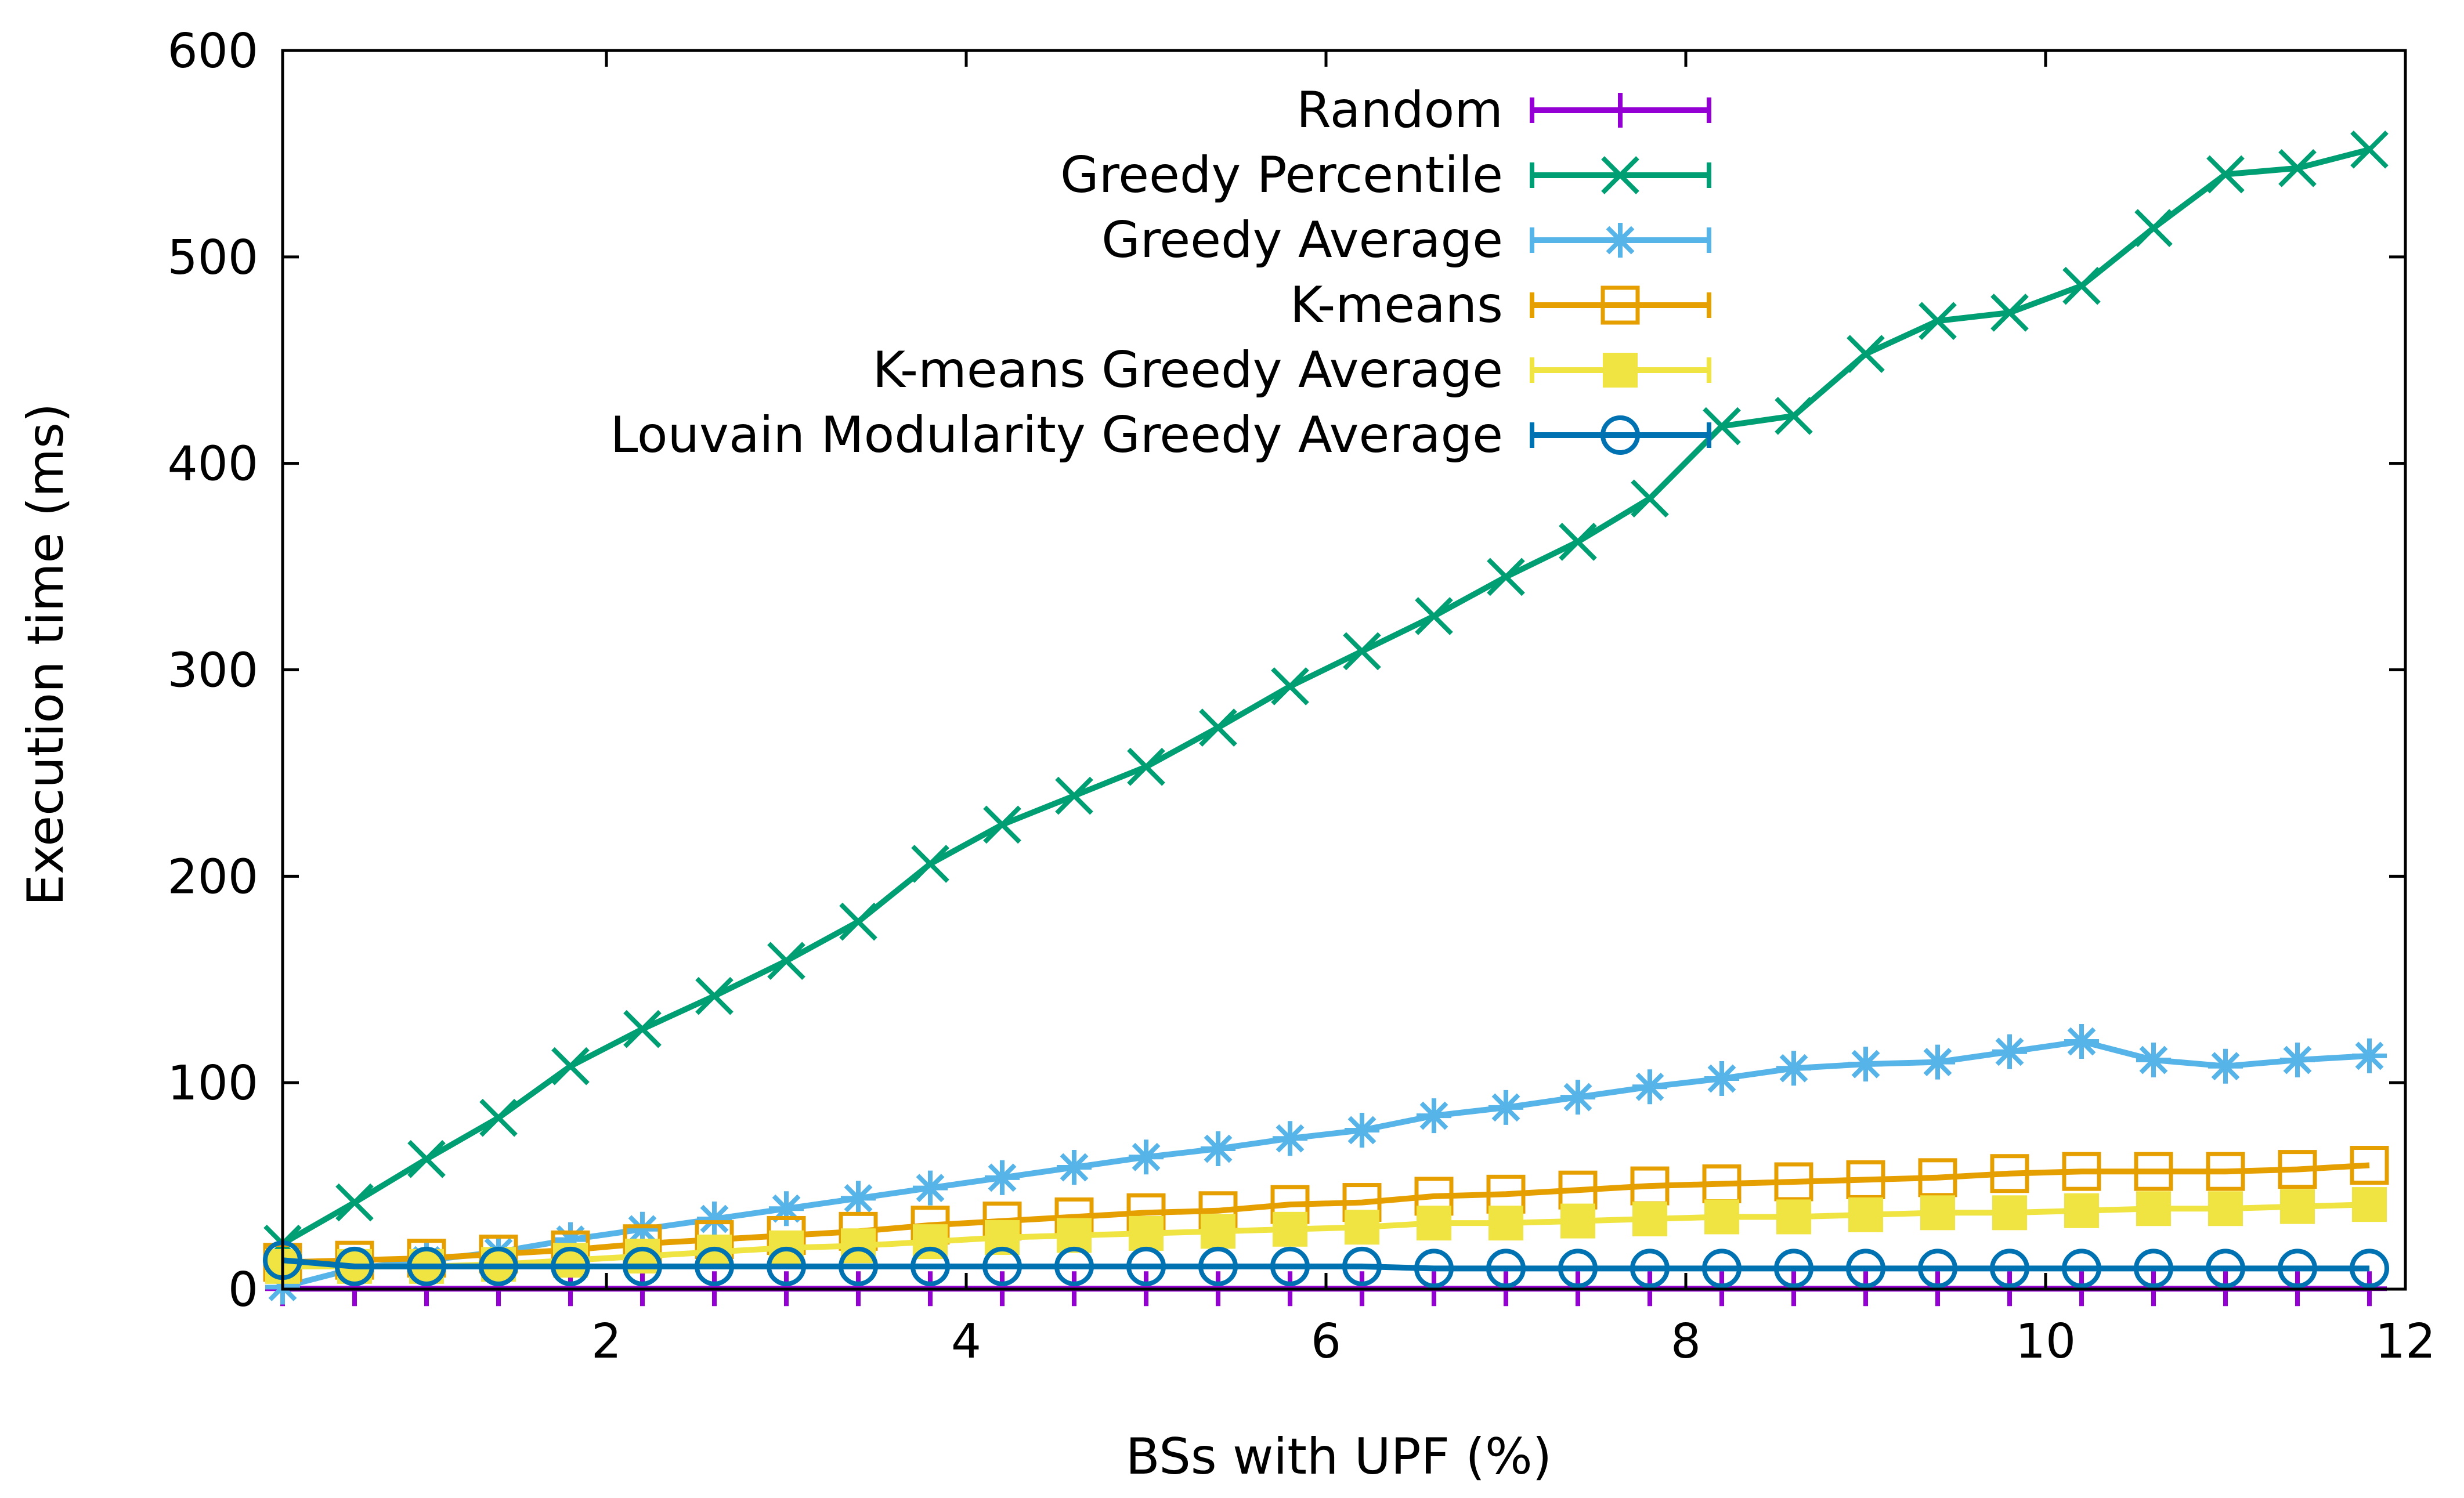 Image resolution: width=2464 pixels, height=1498 pixels. Describe the element at coordinates (1686, 1341) in the screenshot. I see `x-tick-label: 8` at that location.